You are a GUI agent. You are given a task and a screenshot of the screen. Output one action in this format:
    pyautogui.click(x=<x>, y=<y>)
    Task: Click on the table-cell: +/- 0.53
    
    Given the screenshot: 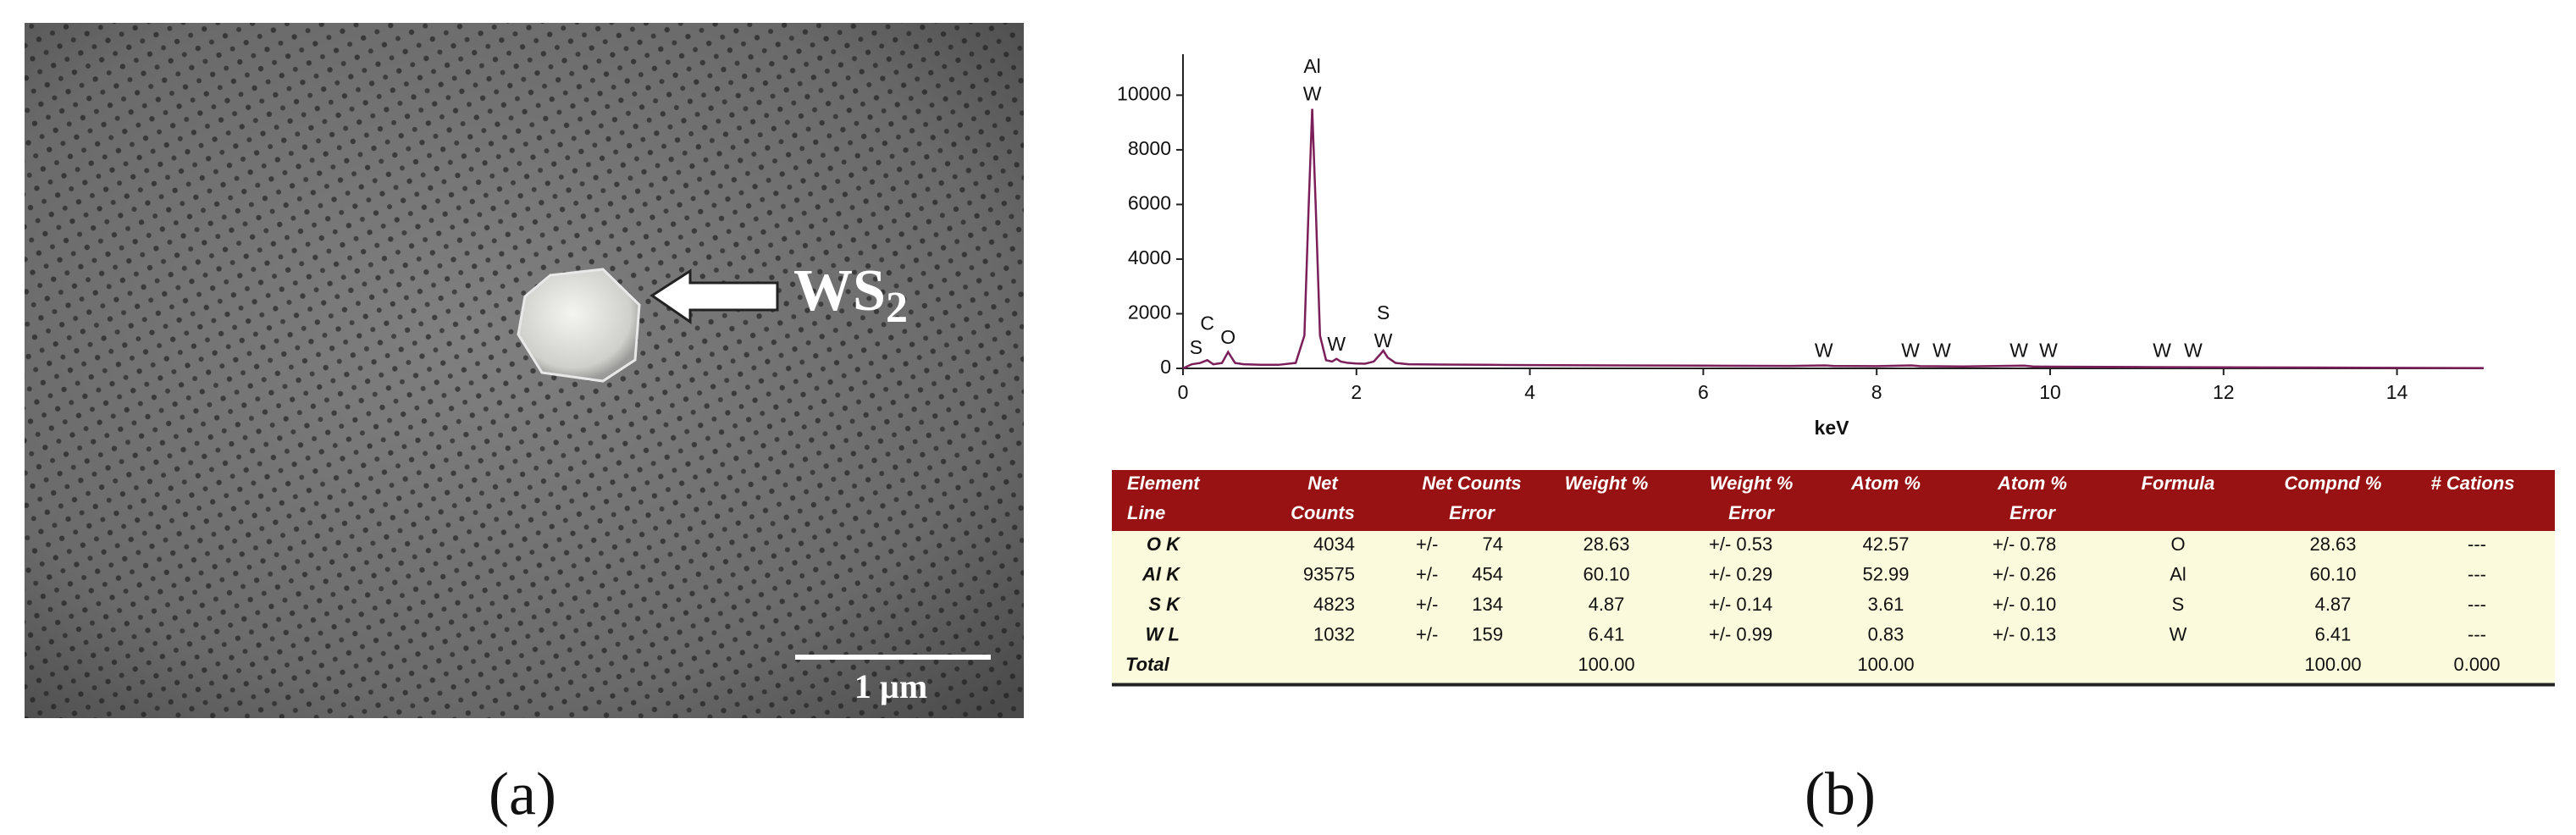 What is the action you would take?
    pyautogui.click(x=1741, y=544)
    